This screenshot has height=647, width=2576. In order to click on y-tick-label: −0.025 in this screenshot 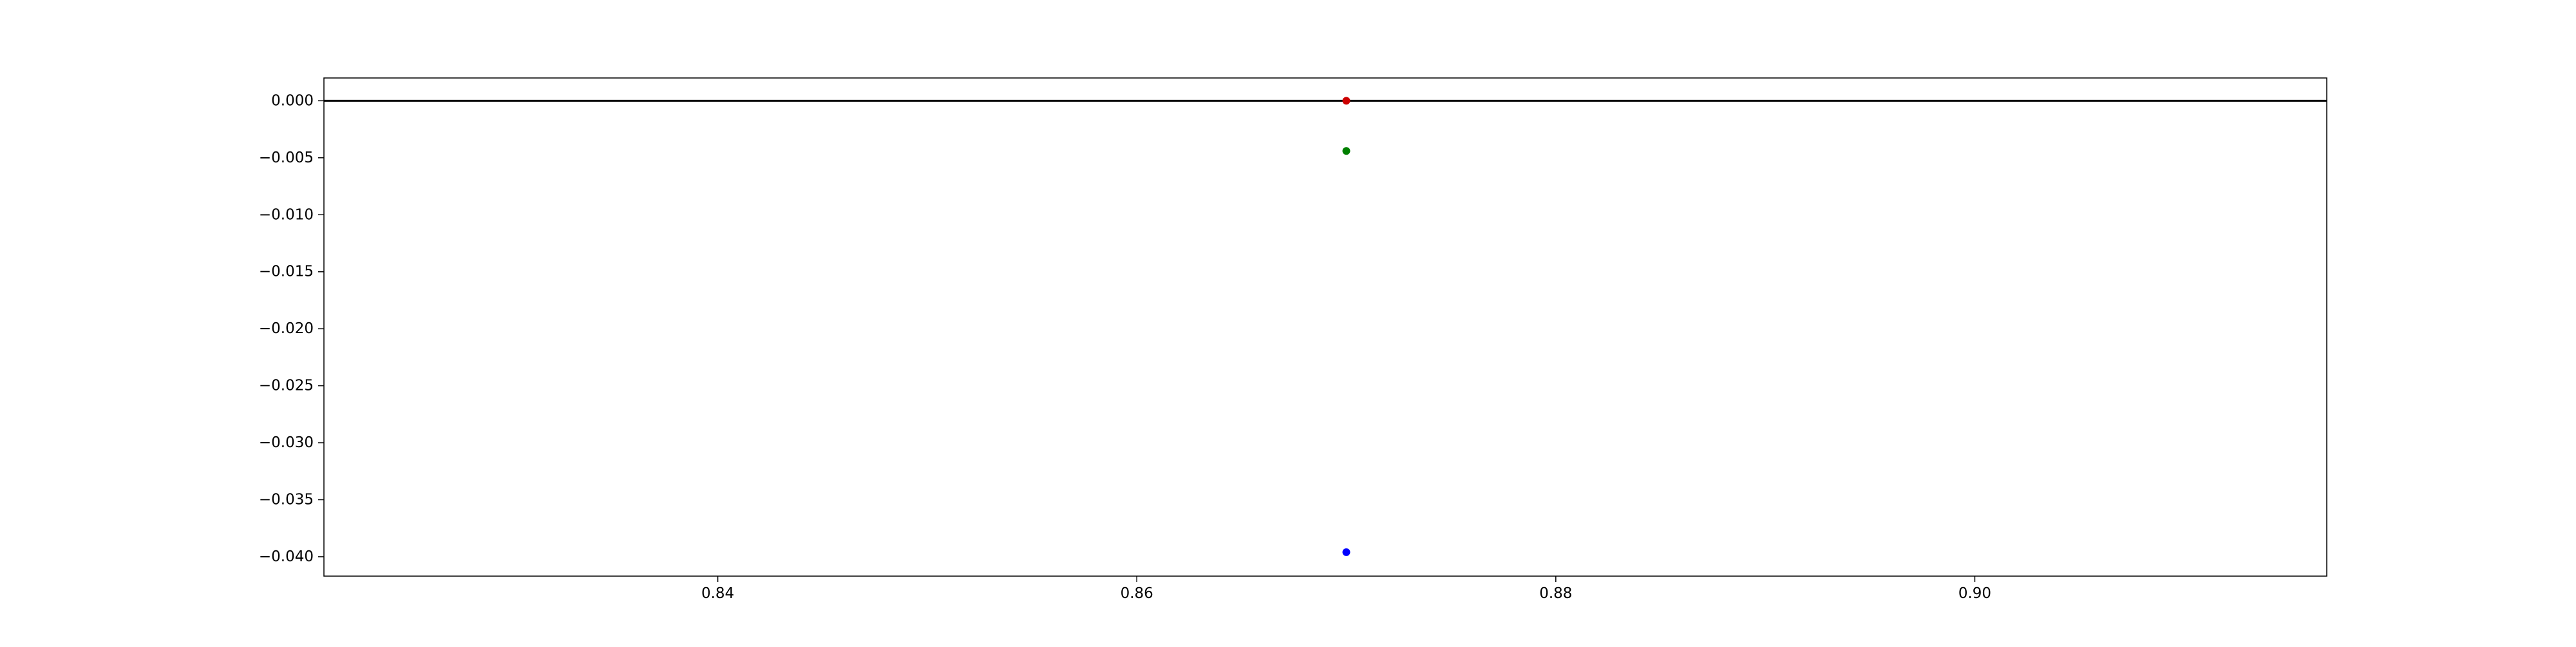, I will do `click(286, 386)`.